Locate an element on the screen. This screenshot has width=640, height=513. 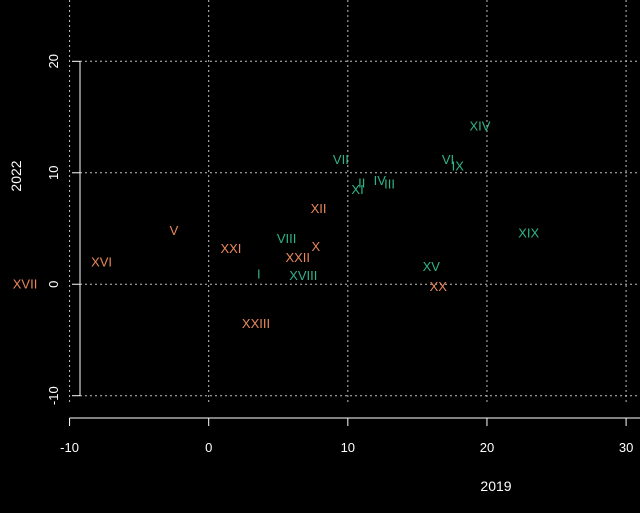
x-tick-label: -10 is located at coordinates (69, 447).